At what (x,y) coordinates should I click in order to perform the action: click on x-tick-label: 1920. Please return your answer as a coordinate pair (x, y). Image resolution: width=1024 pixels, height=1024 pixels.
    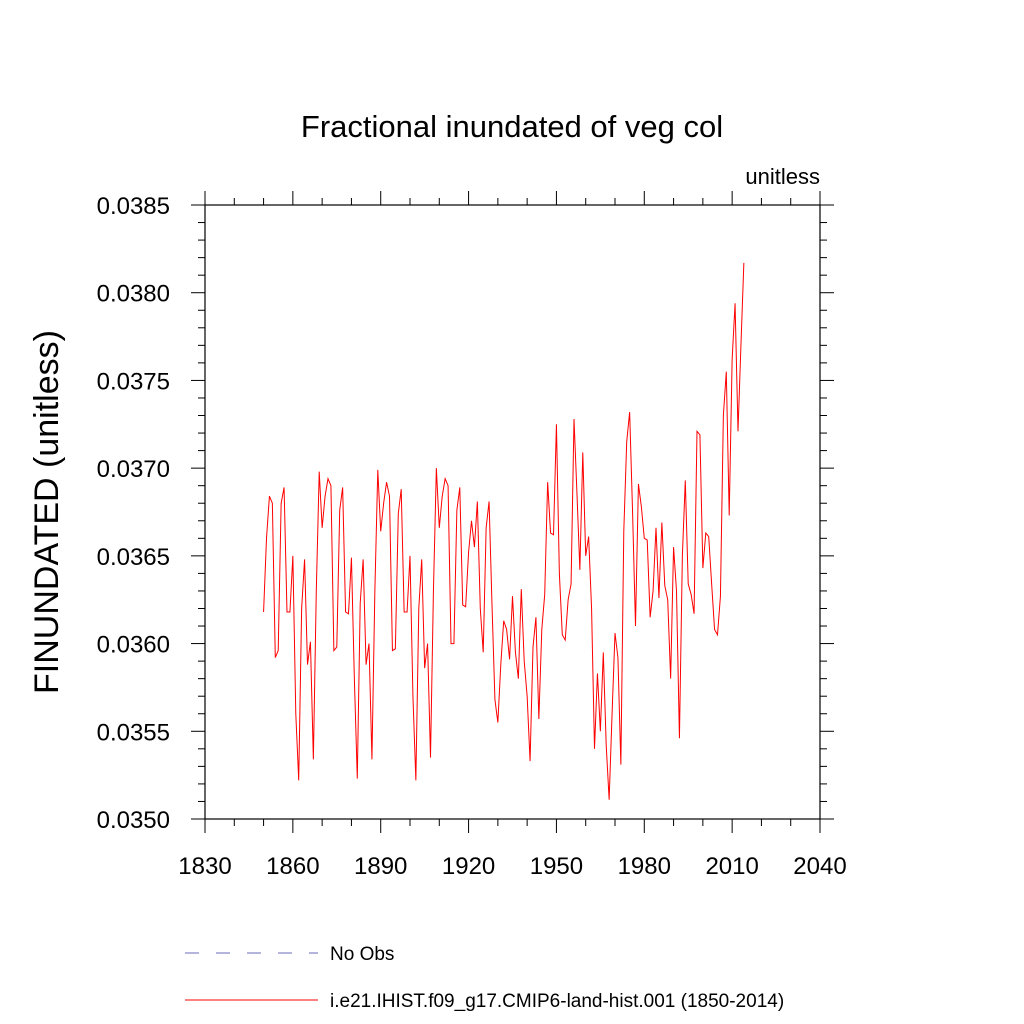
    Looking at the image, I should click on (468, 866).